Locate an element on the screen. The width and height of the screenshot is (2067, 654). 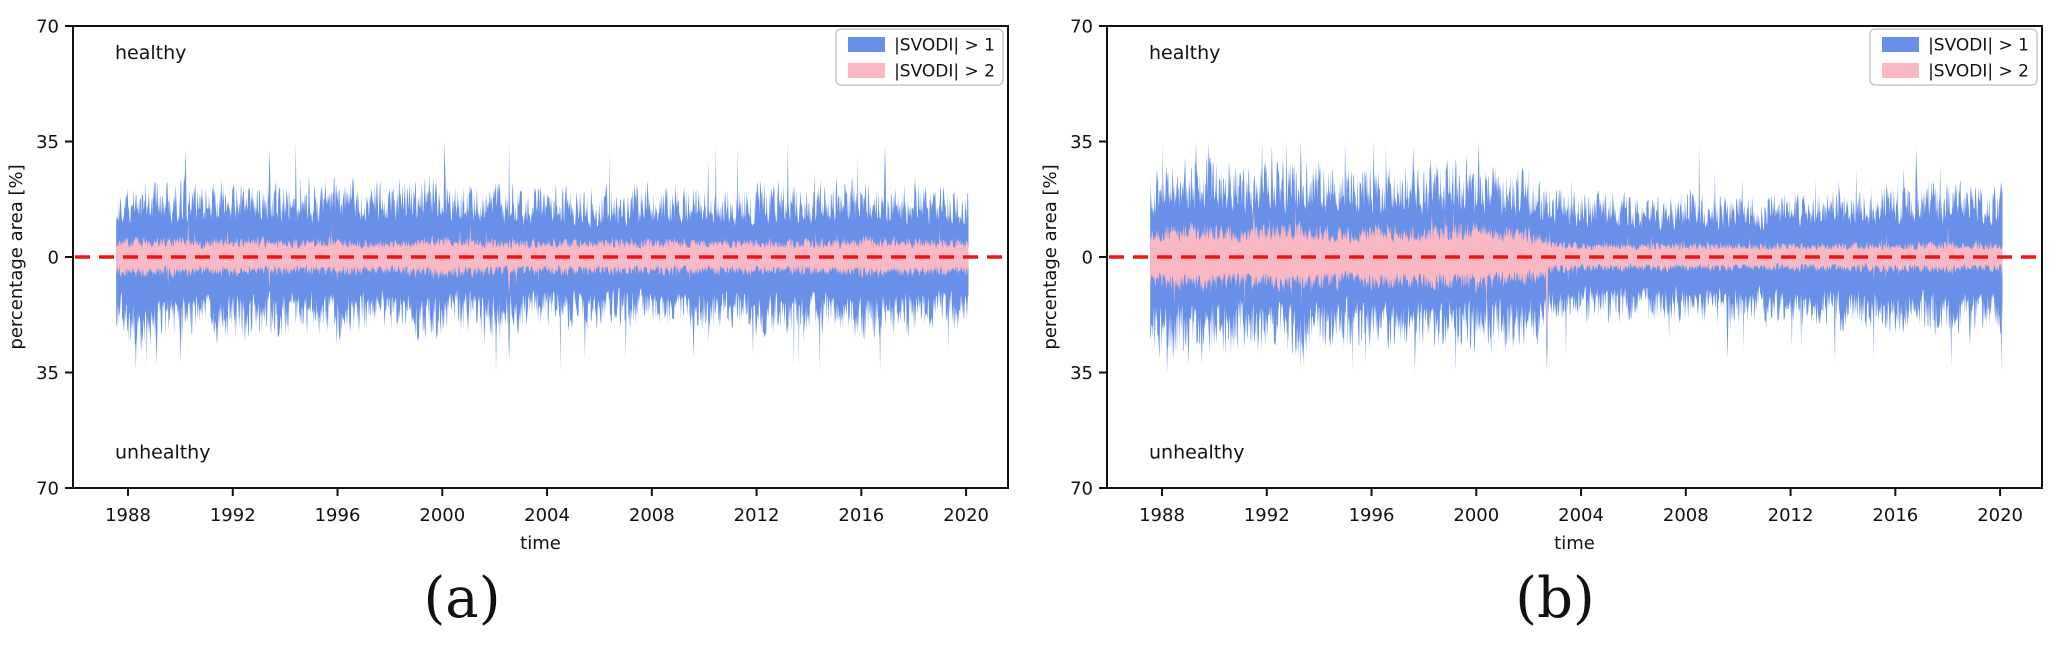
caption-b: (b) is located at coordinates (1550, 607).